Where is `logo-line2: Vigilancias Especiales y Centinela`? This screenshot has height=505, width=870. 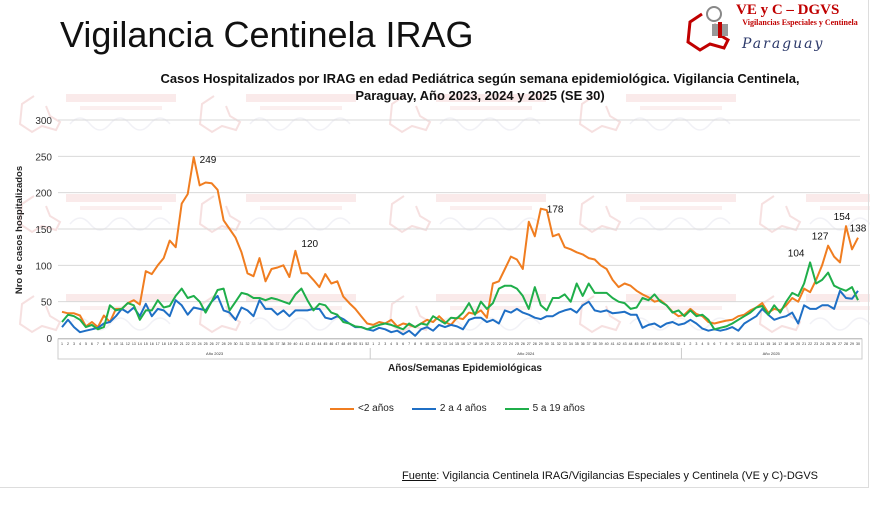
logo-line2: Vigilancias Especiales y Centinela is located at coordinates (800, 22).